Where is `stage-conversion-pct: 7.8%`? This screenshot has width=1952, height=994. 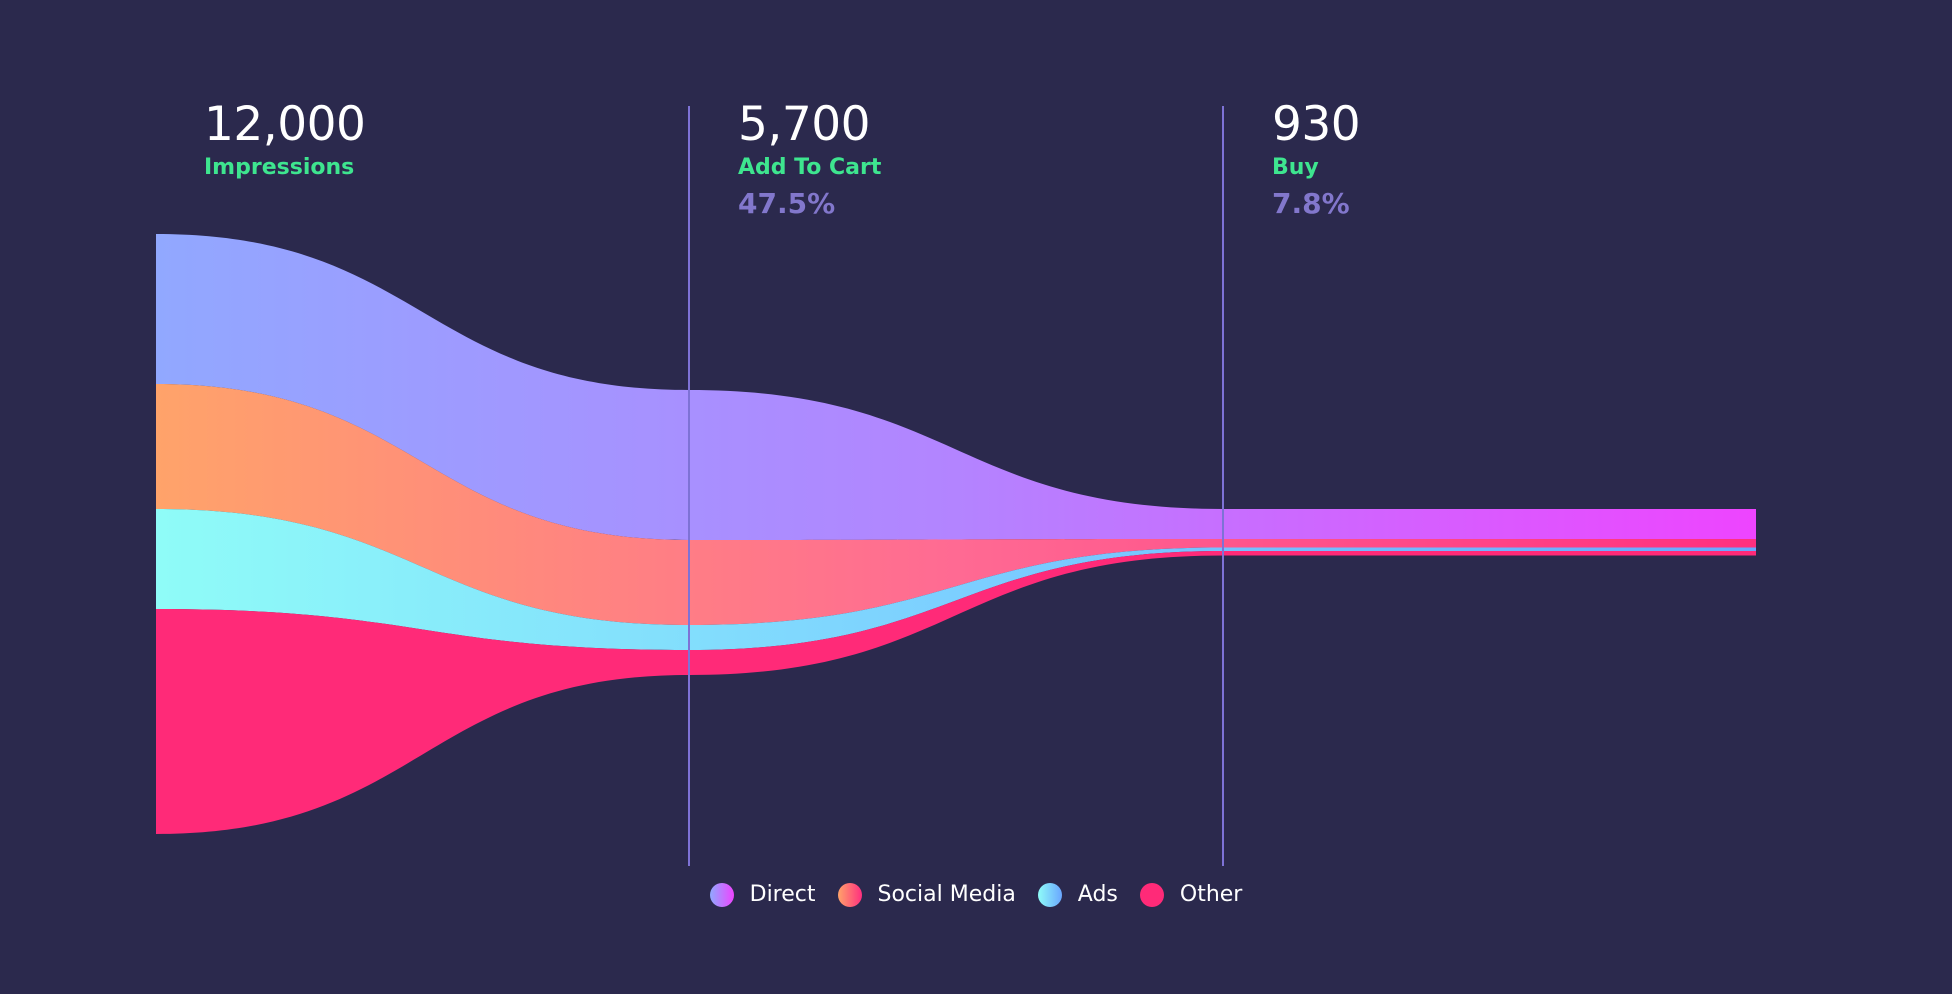
stage-conversion-pct: 7.8% is located at coordinates (1311, 203).